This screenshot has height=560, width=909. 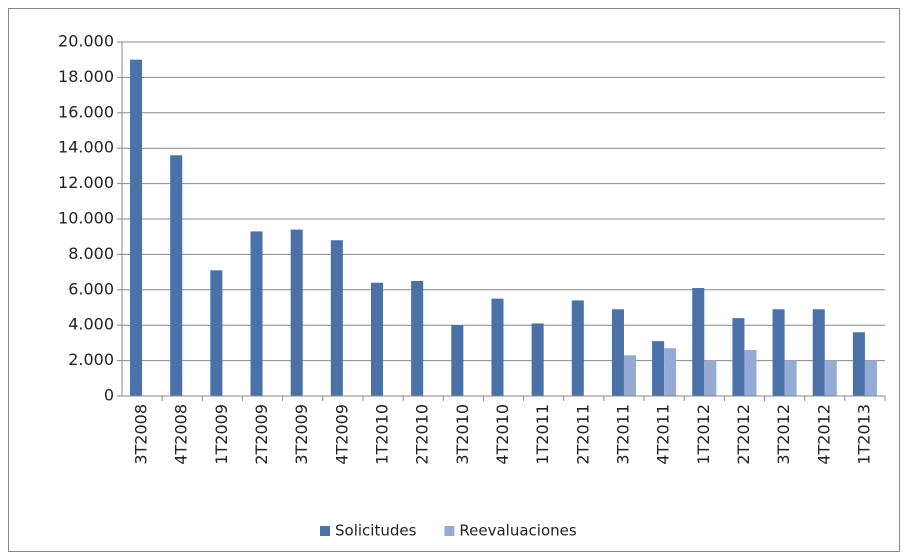 I want to click on x-tick-label: 4T2011, so click(x=663, y=434).